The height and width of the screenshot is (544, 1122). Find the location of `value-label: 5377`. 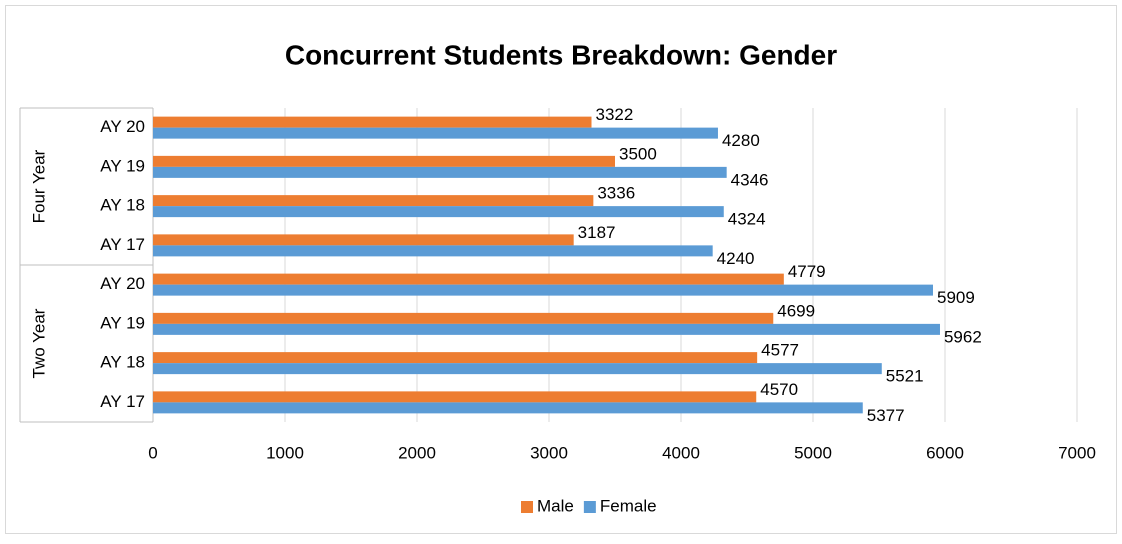

value-label: 5377 is located at coordinates (886, 415).